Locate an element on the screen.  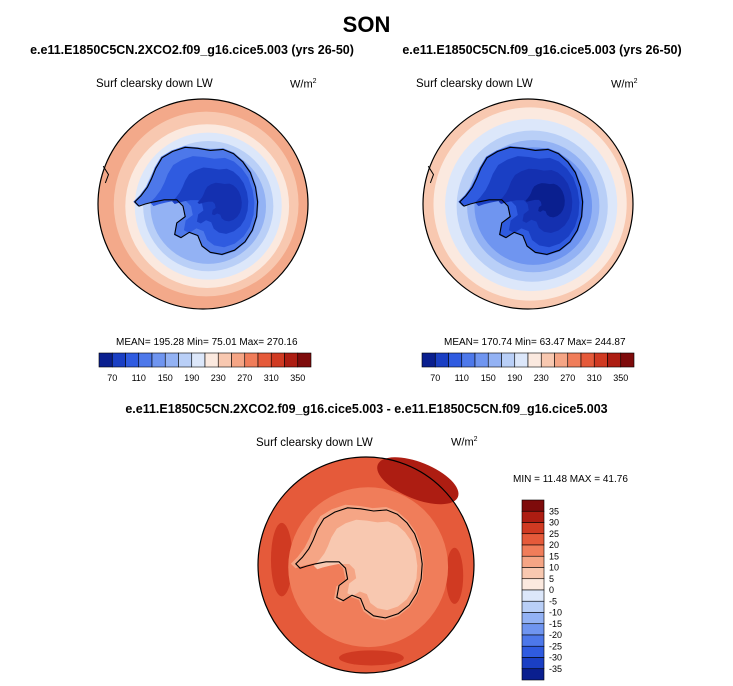
panel2-variable-label: Surf clearsky down LW is located at coordinates (474, 84).